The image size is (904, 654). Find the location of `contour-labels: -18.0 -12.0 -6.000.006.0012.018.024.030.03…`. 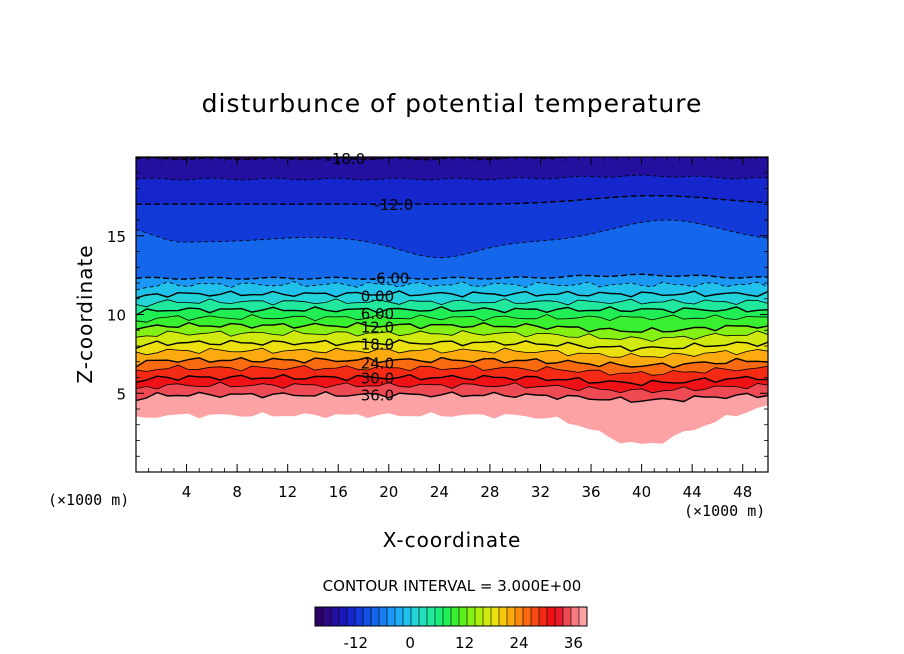

contour-labels: -18.0 -12.0 -6.000.006.0012.018.024.030.03… is located at coordinates (369, 277).